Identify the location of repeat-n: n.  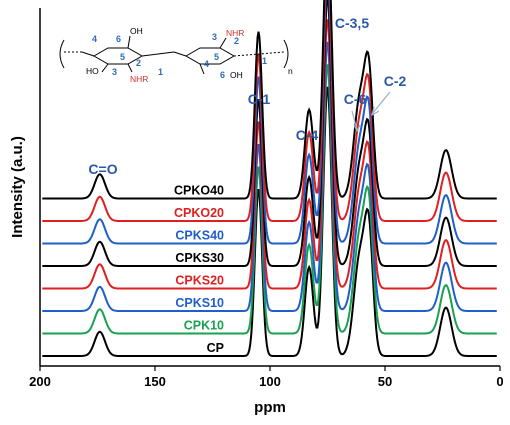
(290, 71).